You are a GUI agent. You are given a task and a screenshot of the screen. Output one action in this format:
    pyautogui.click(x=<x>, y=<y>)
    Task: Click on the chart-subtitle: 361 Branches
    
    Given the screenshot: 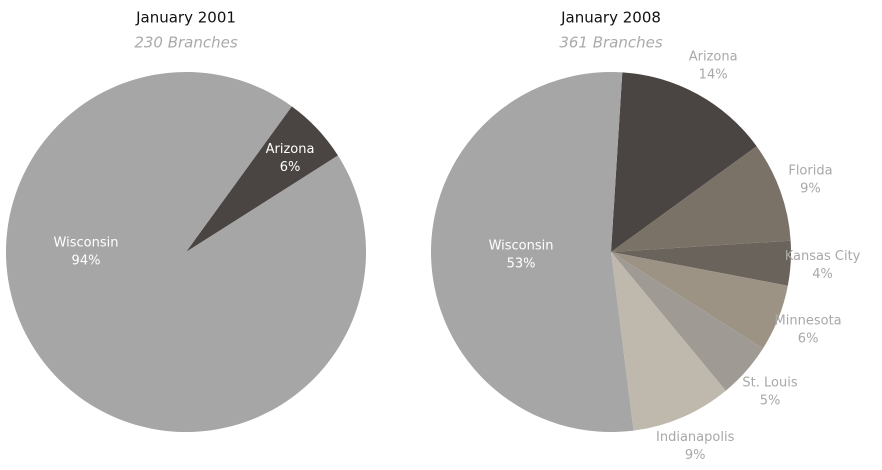 What is the action you would take?
    pyautogui.click(x=611, y=43)
    